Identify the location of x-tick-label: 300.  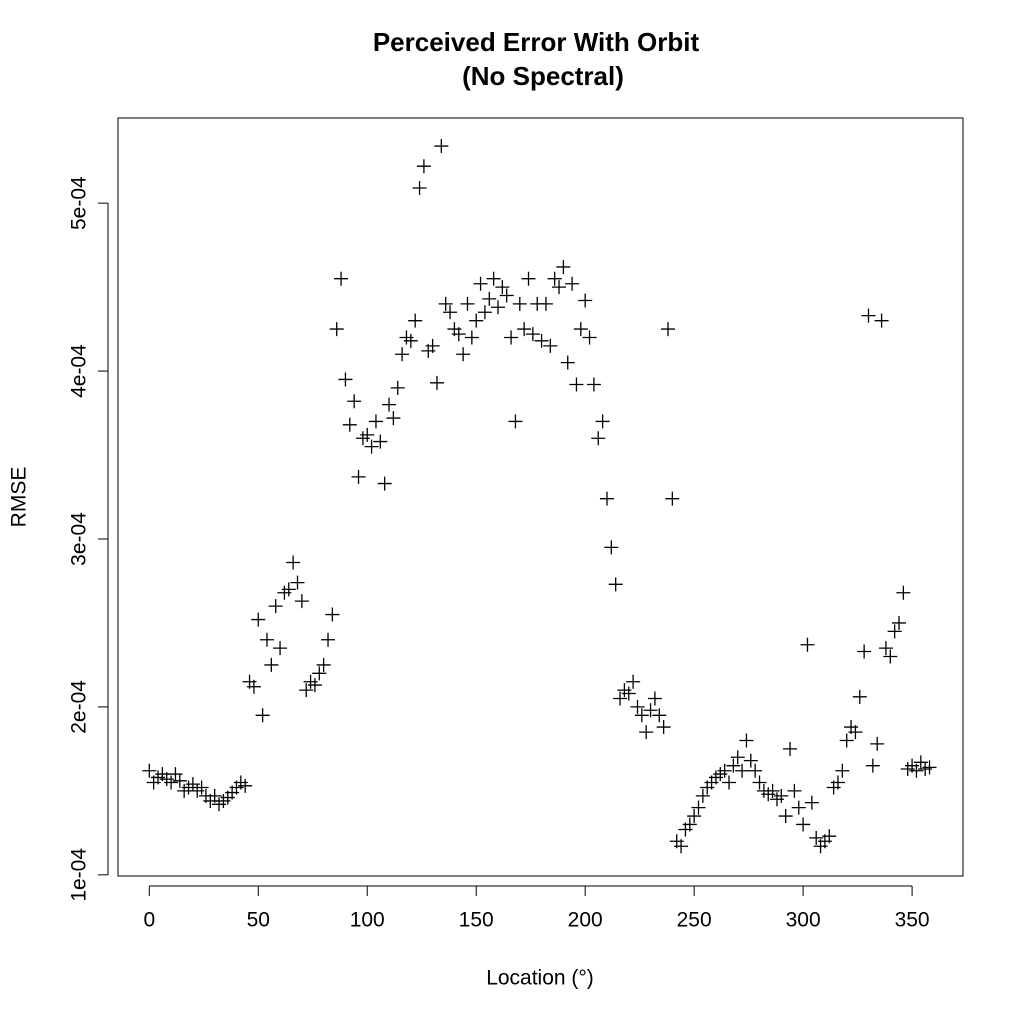
(803, 920).